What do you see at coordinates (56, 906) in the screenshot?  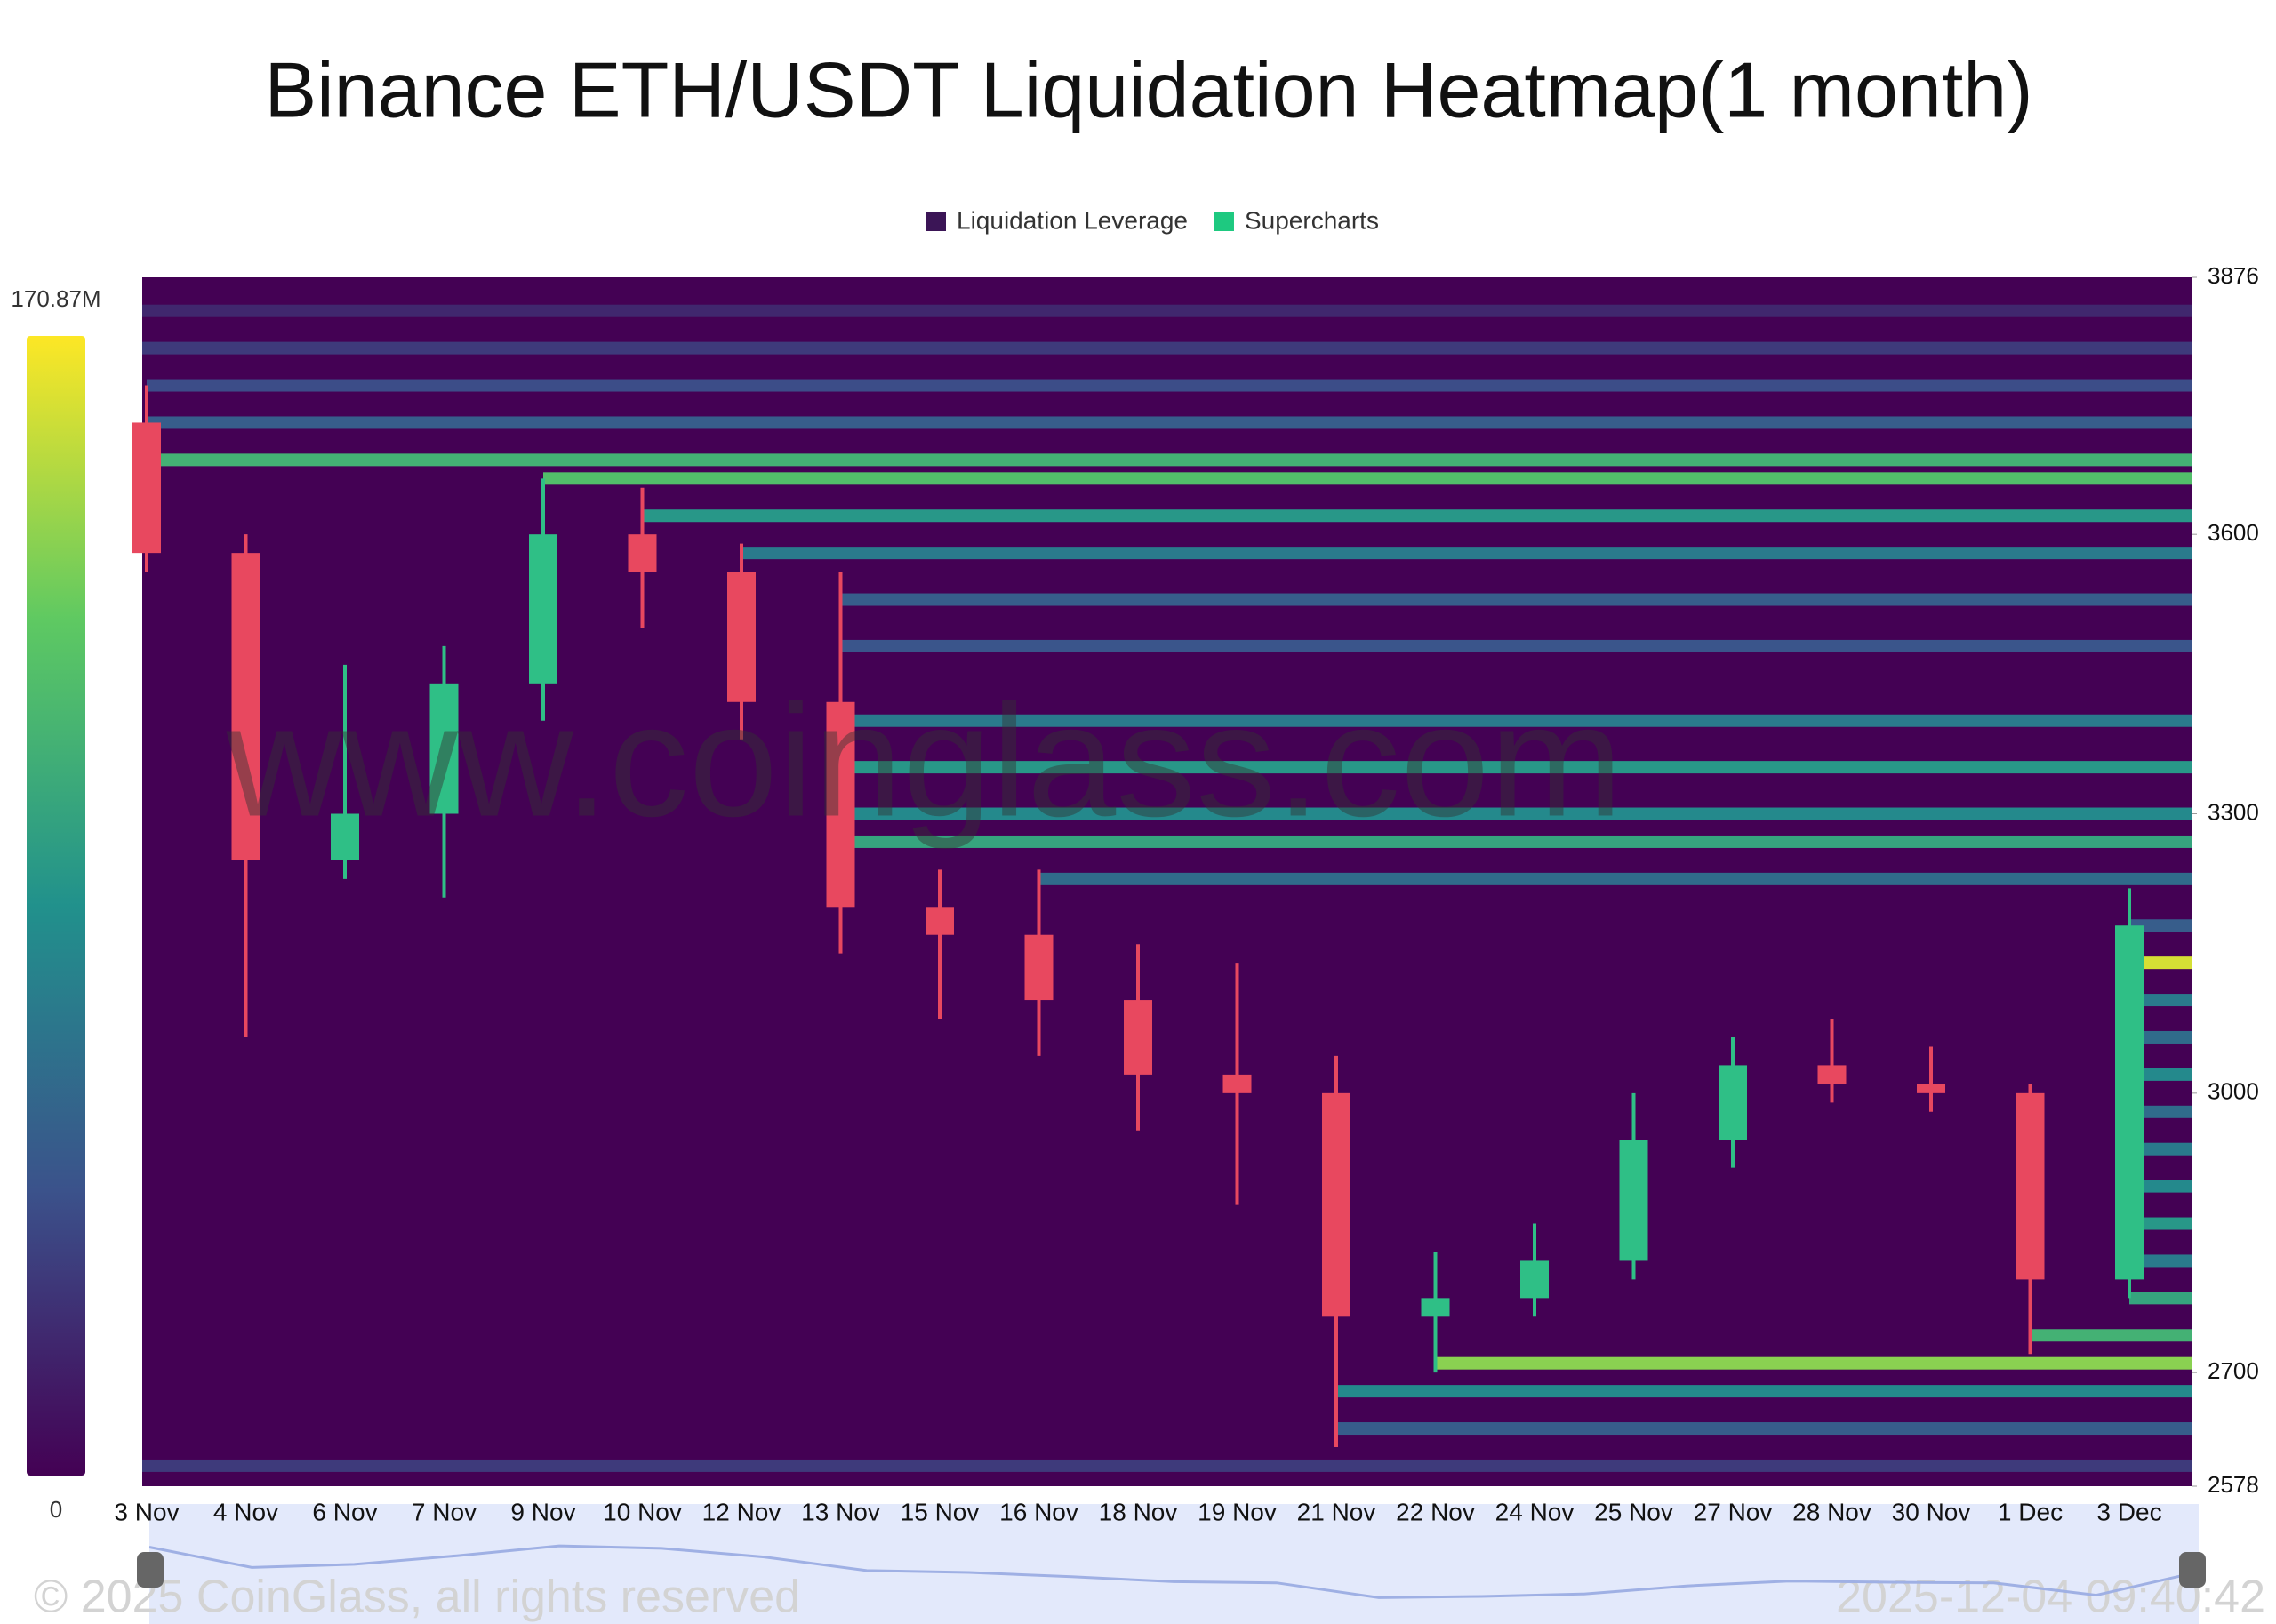 I see `colorbar` at bounding box center [56, 906].